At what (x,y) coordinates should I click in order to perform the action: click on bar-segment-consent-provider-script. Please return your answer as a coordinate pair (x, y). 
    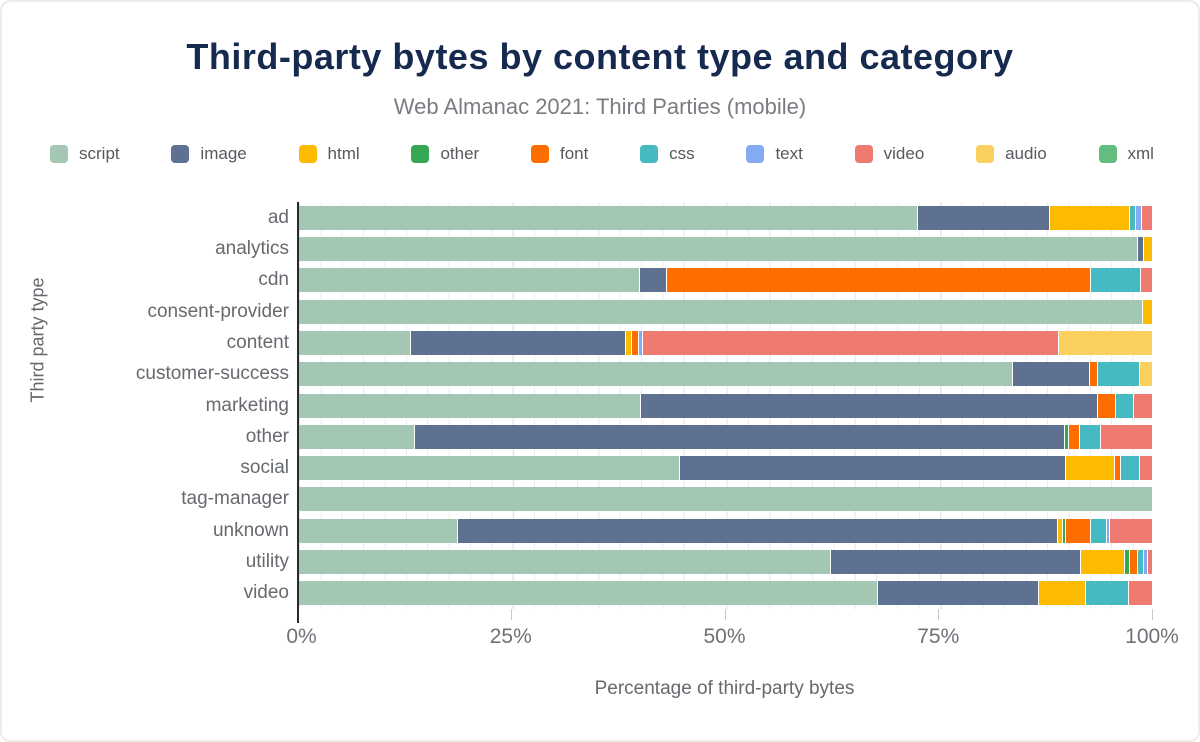
    Looking at the image, I should click on (720, 312).